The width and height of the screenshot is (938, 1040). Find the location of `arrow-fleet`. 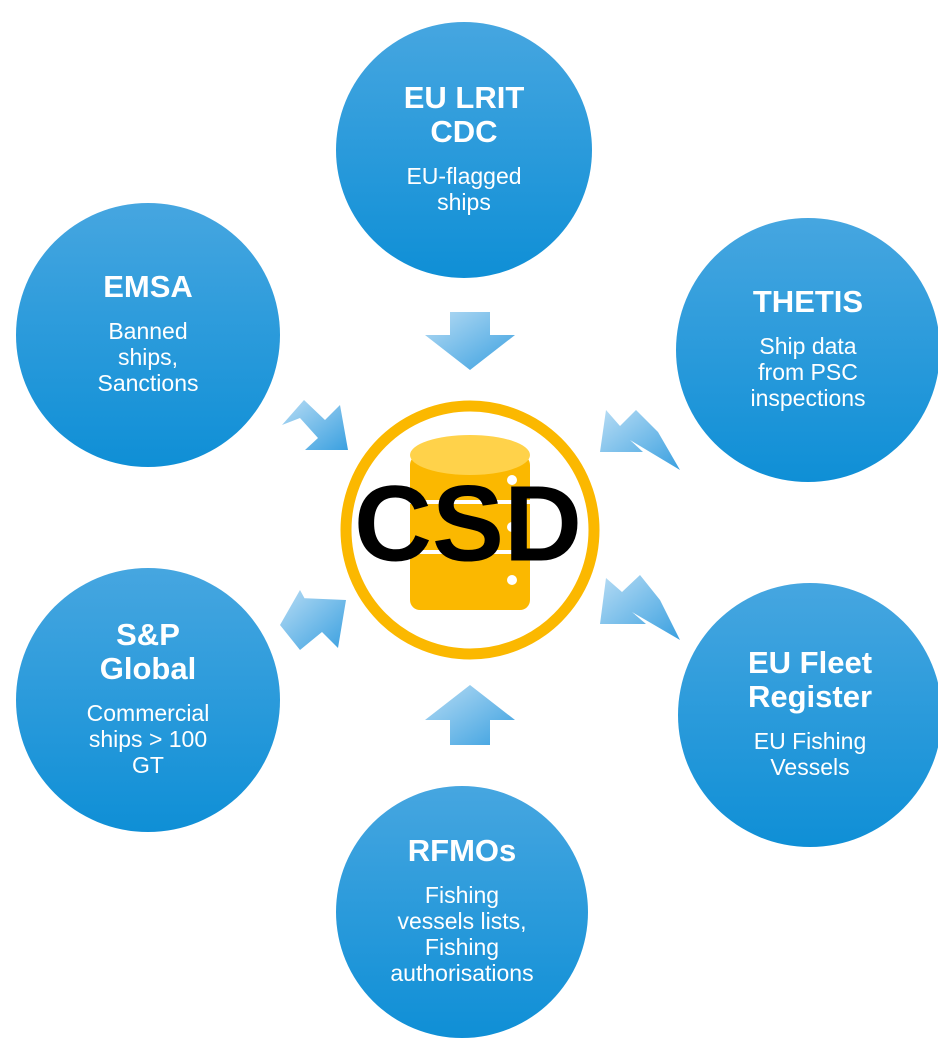

arrow-fleet is located at coordinates (640, 607).